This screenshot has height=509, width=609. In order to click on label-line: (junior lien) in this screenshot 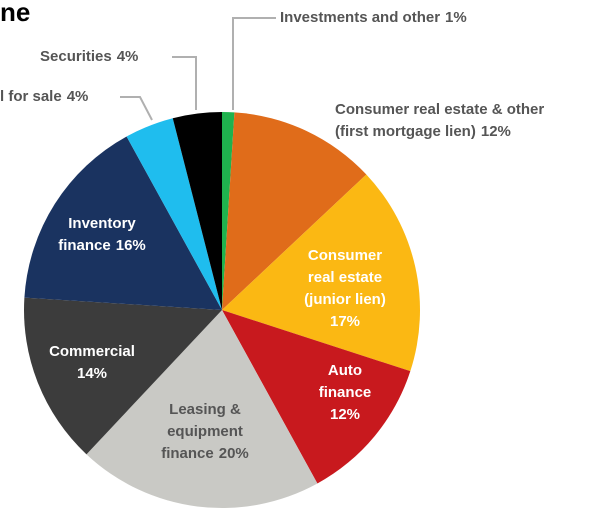, I will do `click(345, 299)`.